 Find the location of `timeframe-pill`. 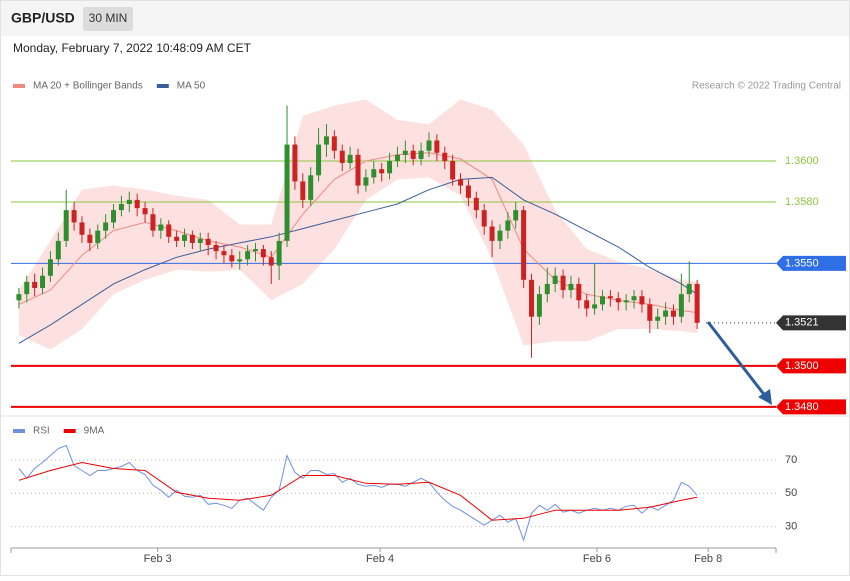

timeframe-pill is located at coordinates (108, 19).